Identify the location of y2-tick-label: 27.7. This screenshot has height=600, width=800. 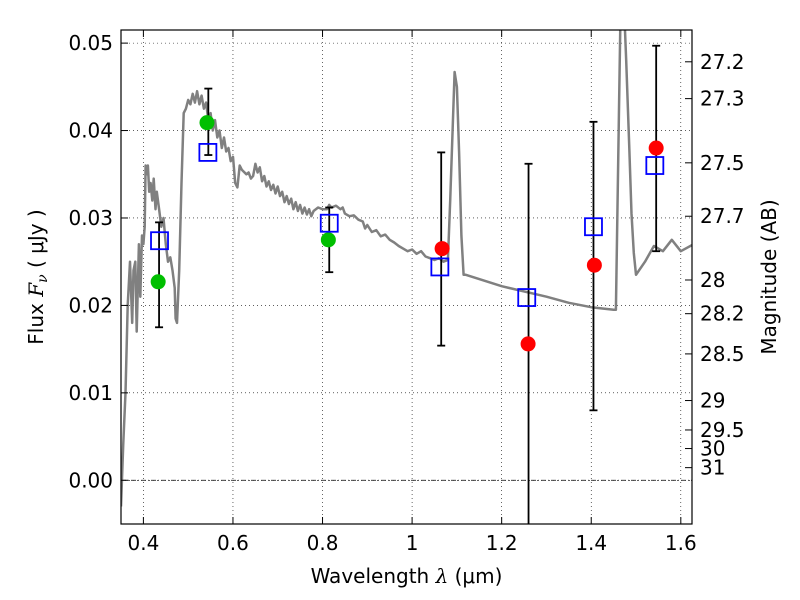
(722, 216).